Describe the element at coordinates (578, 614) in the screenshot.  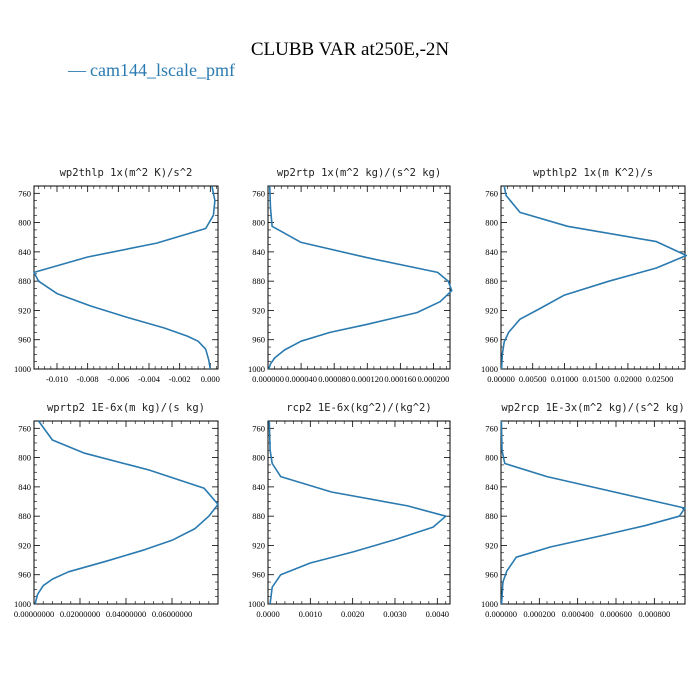
I see `x-tick-label: 0.000400` at that location.